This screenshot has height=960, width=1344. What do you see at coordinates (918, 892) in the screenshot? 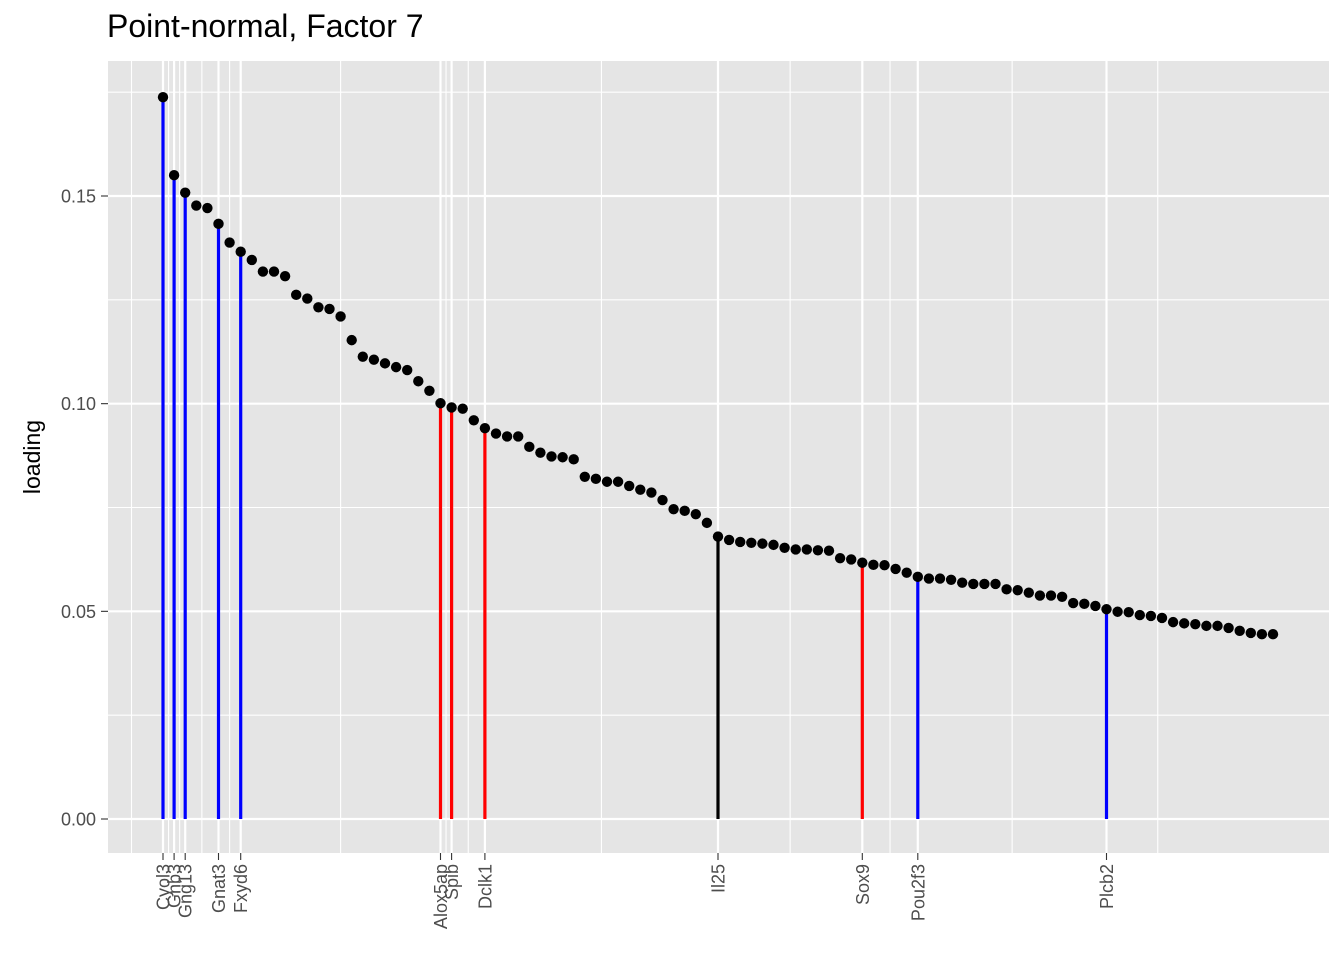
I see `x-tick-label-pou2f3: Pou2f3` at bounding box center [918, 892].